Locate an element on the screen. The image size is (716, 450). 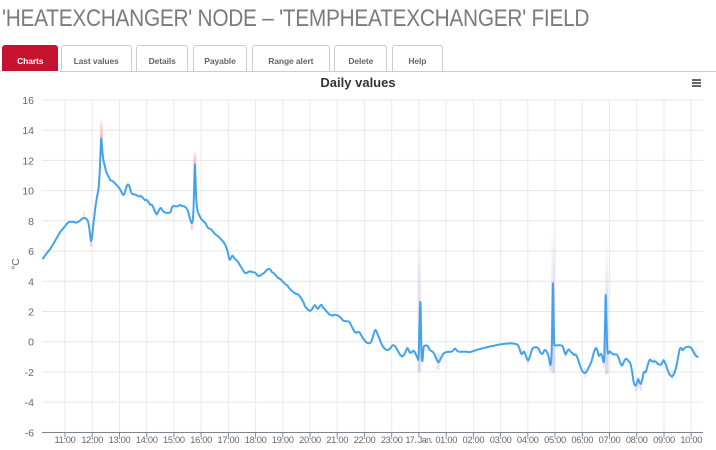
svg-text: 6 is located at coordinates (31, 252).